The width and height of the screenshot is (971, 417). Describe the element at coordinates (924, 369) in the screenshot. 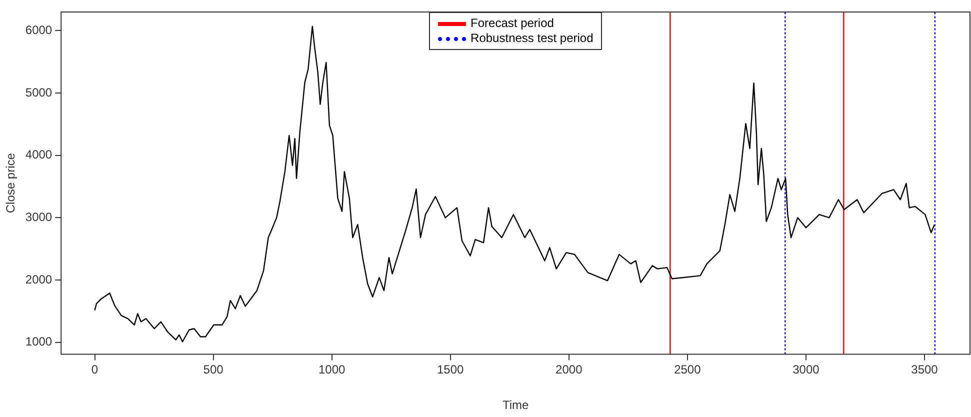

I see `x-tick-label: 3500` at that location.